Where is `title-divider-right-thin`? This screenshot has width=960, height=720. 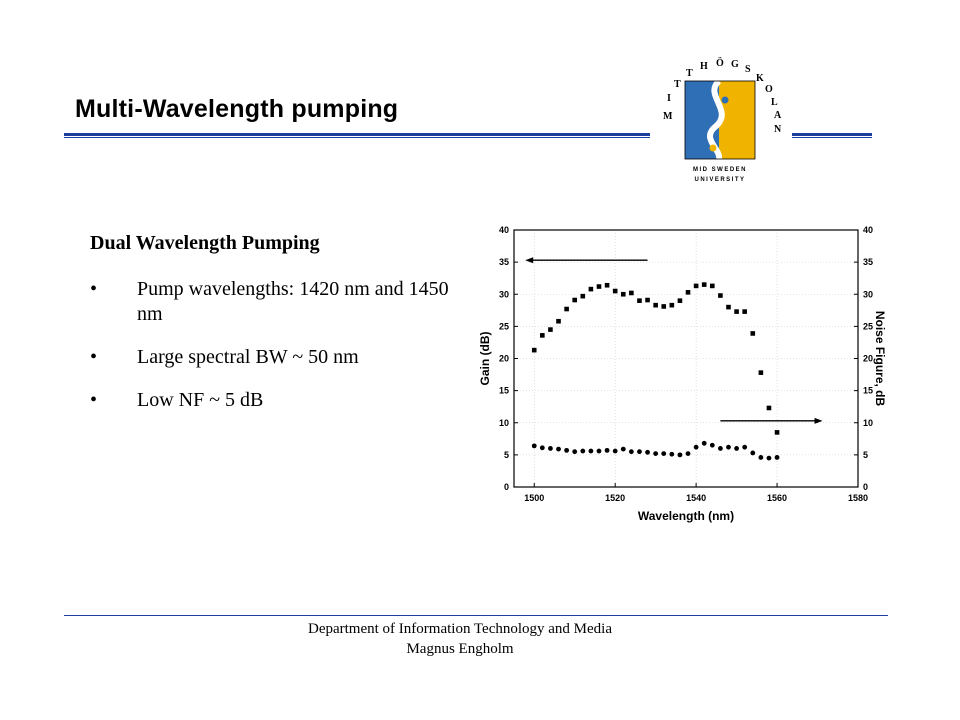 title-divider-right-thin is located at coordinates (832, 137).